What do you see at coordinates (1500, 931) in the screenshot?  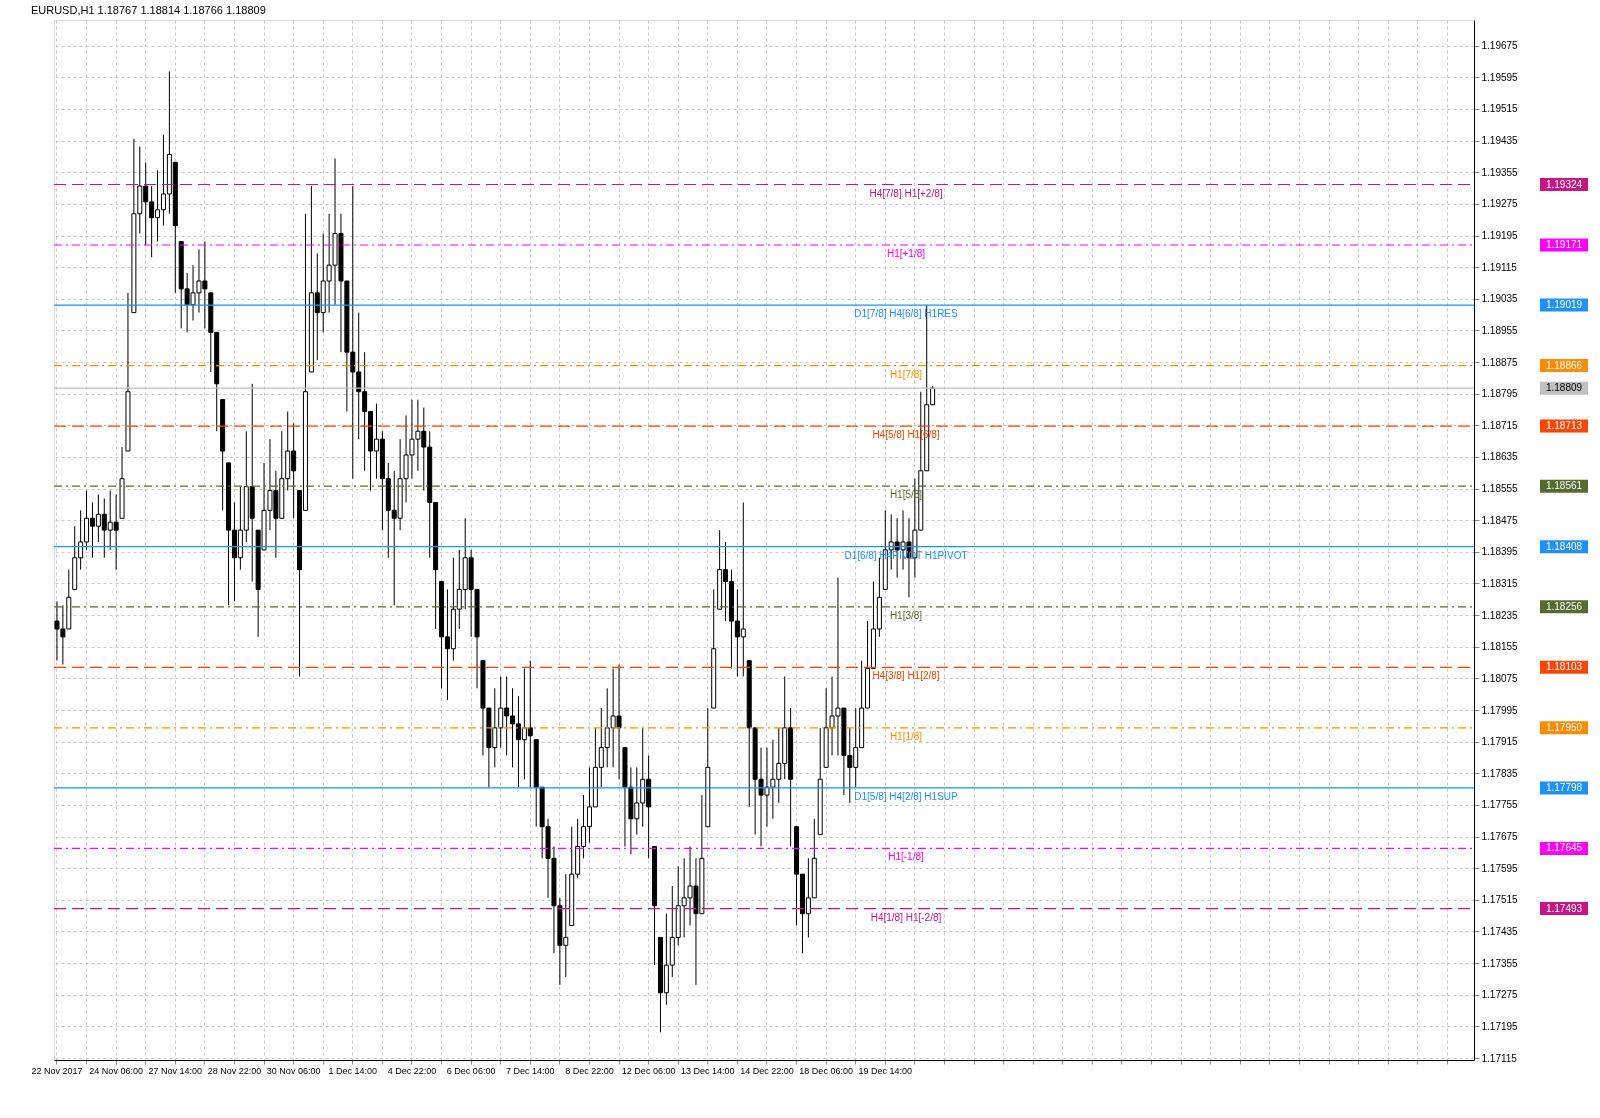 I see `y-tick-label: 1.17435` at bounding box center [1500, 931].